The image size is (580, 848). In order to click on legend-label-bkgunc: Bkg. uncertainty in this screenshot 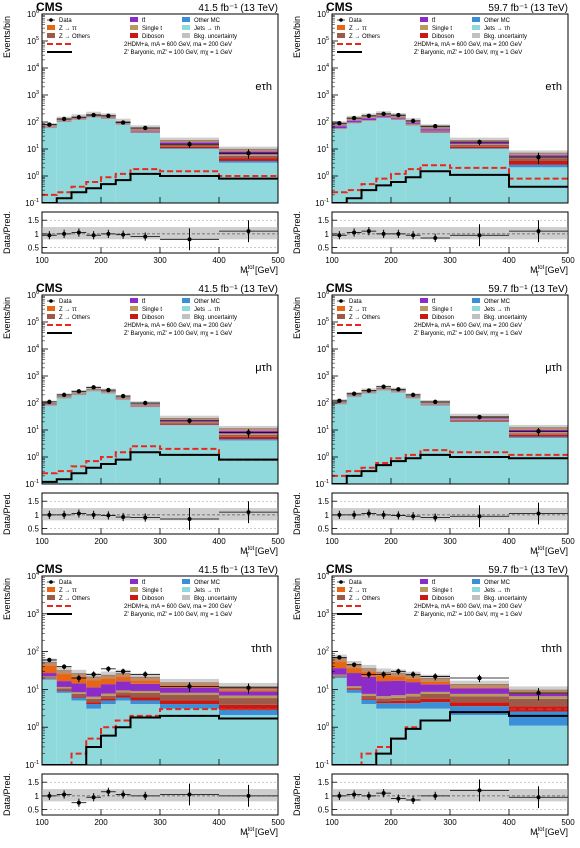, I will do `click(215, 318)`.